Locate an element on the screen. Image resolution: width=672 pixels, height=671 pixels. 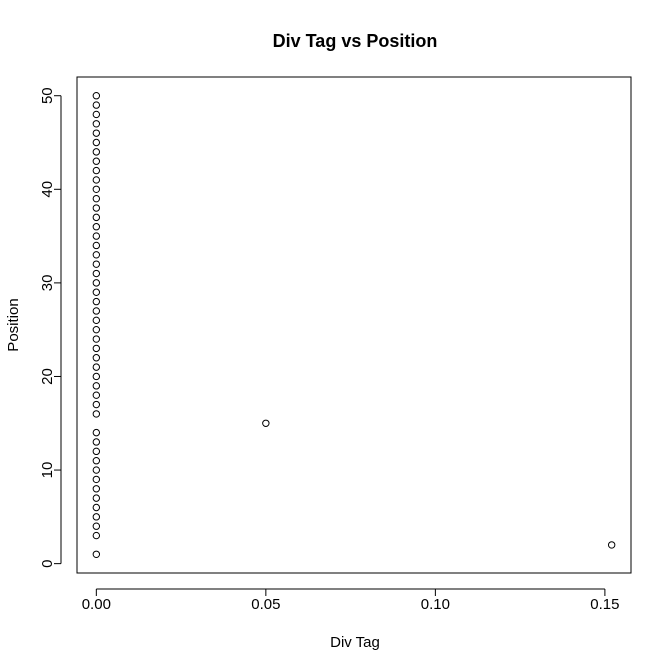
y-tick-label: 10 is located at coordinates (47, 470).